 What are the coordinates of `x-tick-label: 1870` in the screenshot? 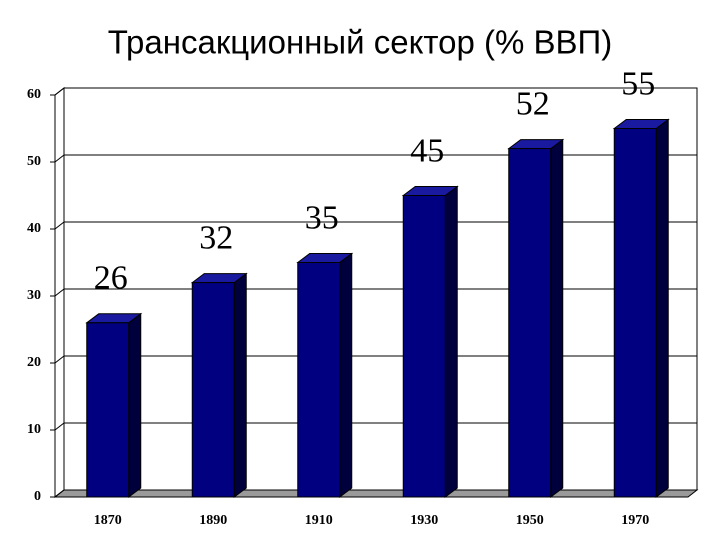 It's located at (108, 520).